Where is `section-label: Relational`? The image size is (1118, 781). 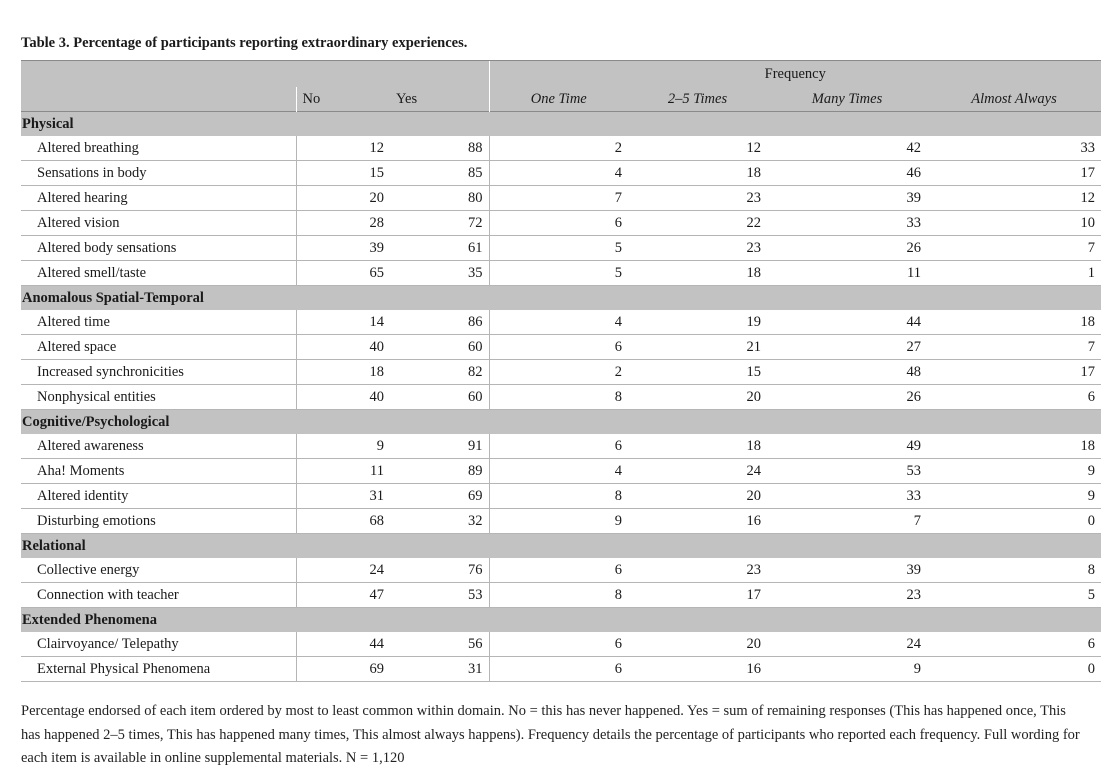 section-label: Relational is located at coordinates (561, 545).